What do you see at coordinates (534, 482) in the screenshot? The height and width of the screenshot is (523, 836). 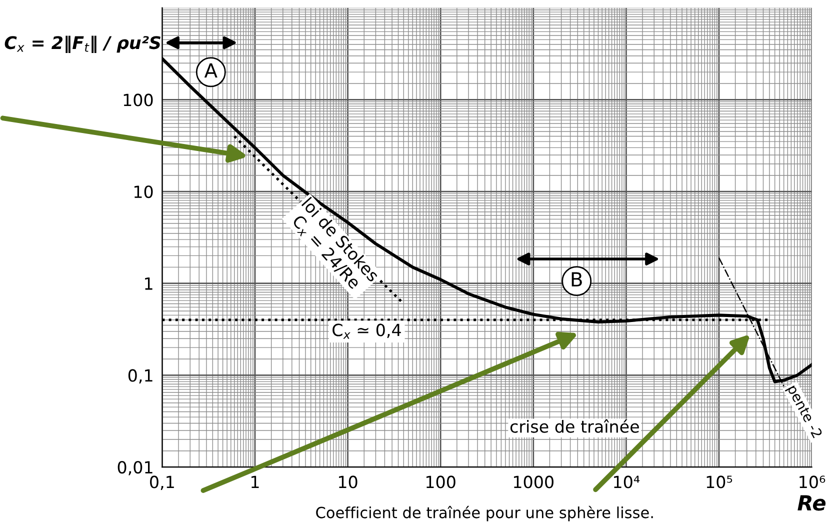 I see `x-tick-label: 1000` at bounding box center [534, 482].